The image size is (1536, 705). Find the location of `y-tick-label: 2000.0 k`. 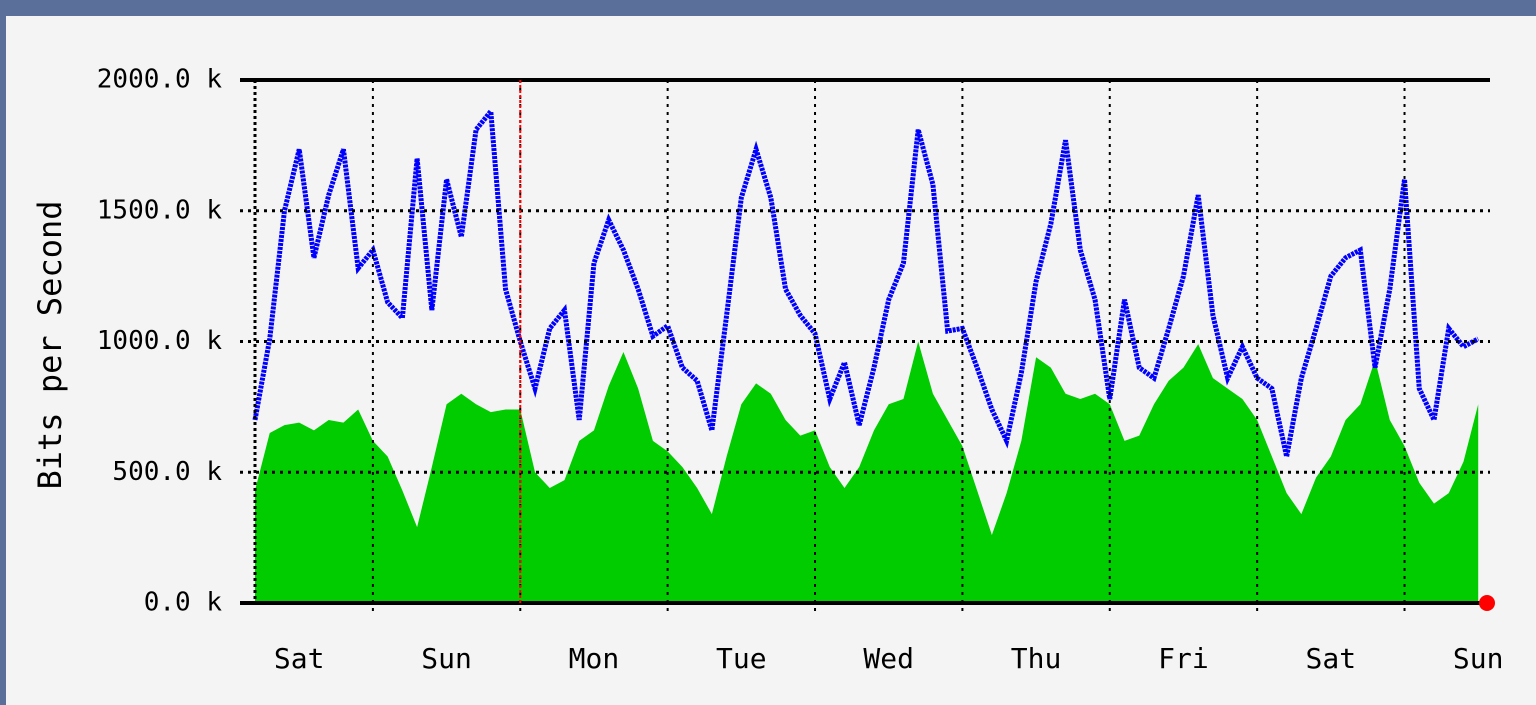

y-tick-label: 2000.0 k is located at coordinates (160, 80).